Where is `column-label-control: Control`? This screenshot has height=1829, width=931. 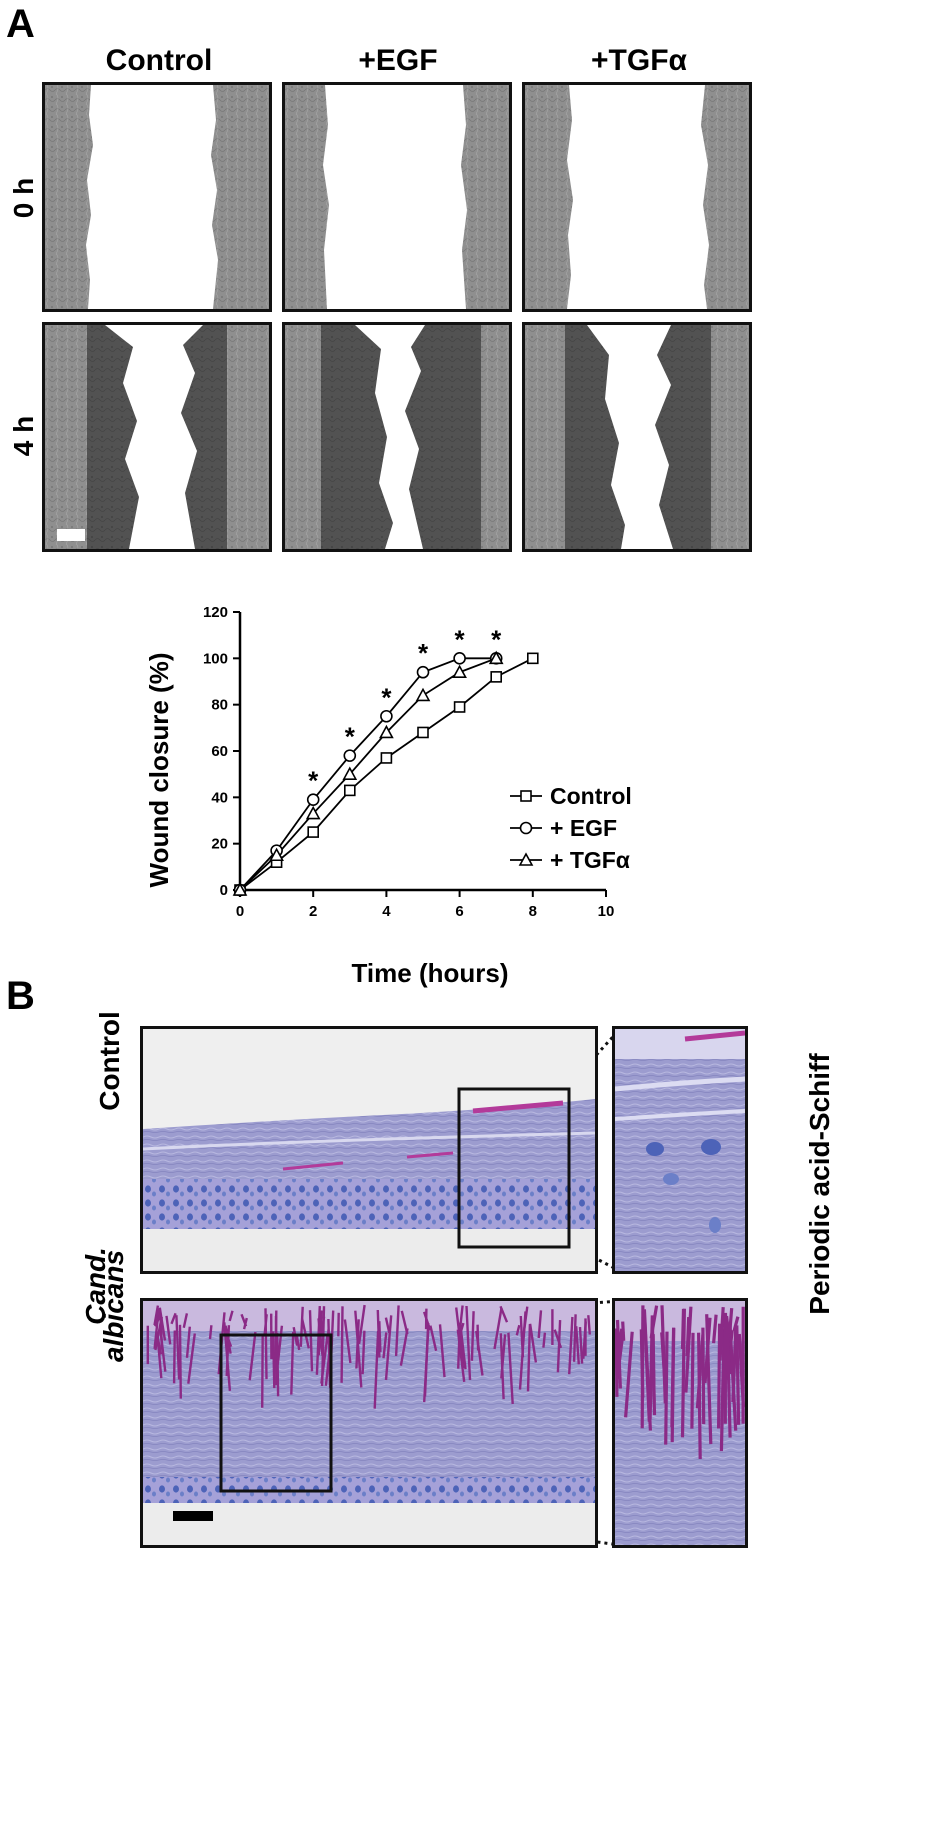
column-label-control: Control is located at coordinates (159, 60).